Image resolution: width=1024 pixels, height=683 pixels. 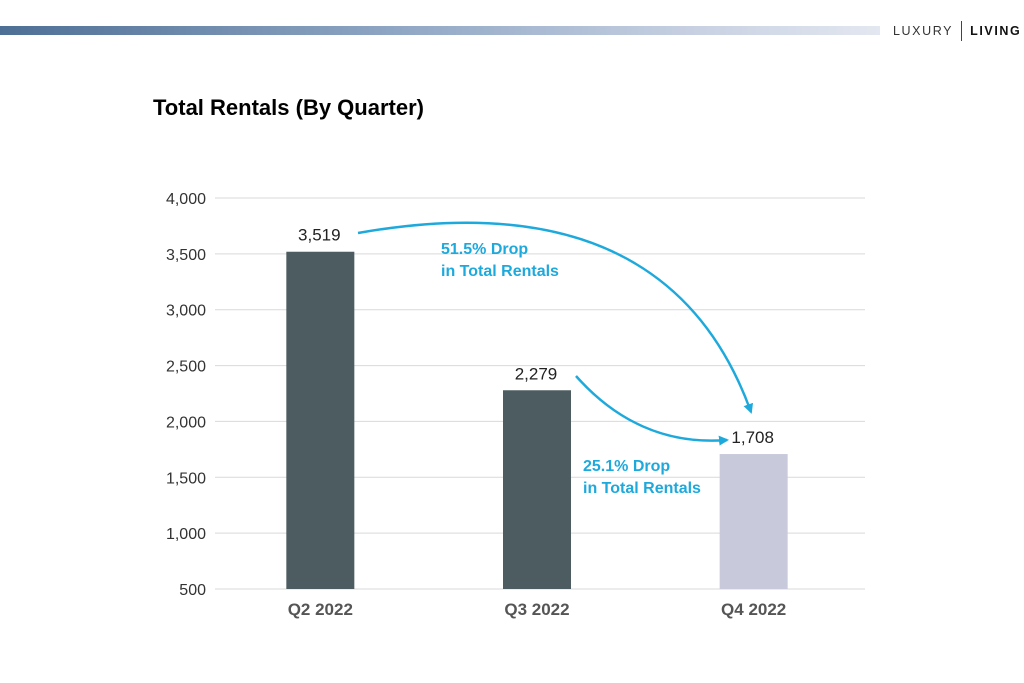 I want to click on chart-title: Total Rentals (By Quarter), so click(x=288, y=107).